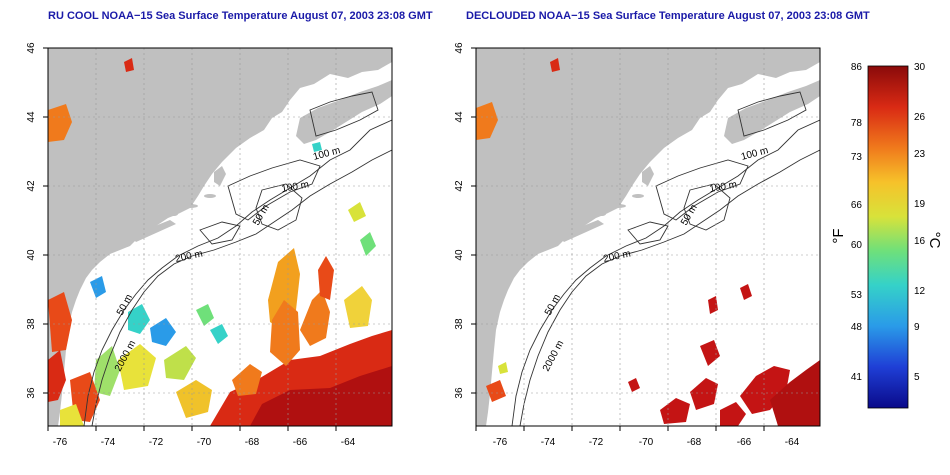 The width and height of the screenshot is (950, 475). I want to click on left-lat-tick-label: 44, so click(31, 117).